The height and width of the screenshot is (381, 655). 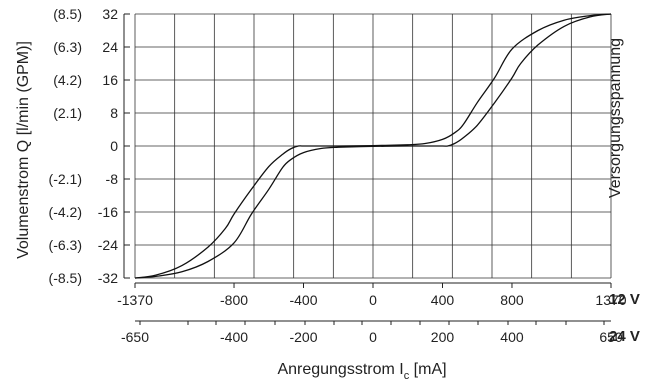 I want to click on y-gpm-label: (2.1), so click(x=67, y=113).